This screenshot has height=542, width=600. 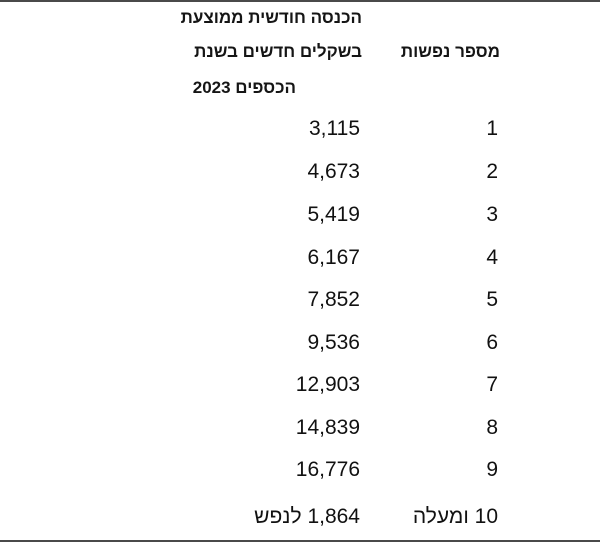 I want to click on income-cell: 16,776, so click(x=327, y=469).